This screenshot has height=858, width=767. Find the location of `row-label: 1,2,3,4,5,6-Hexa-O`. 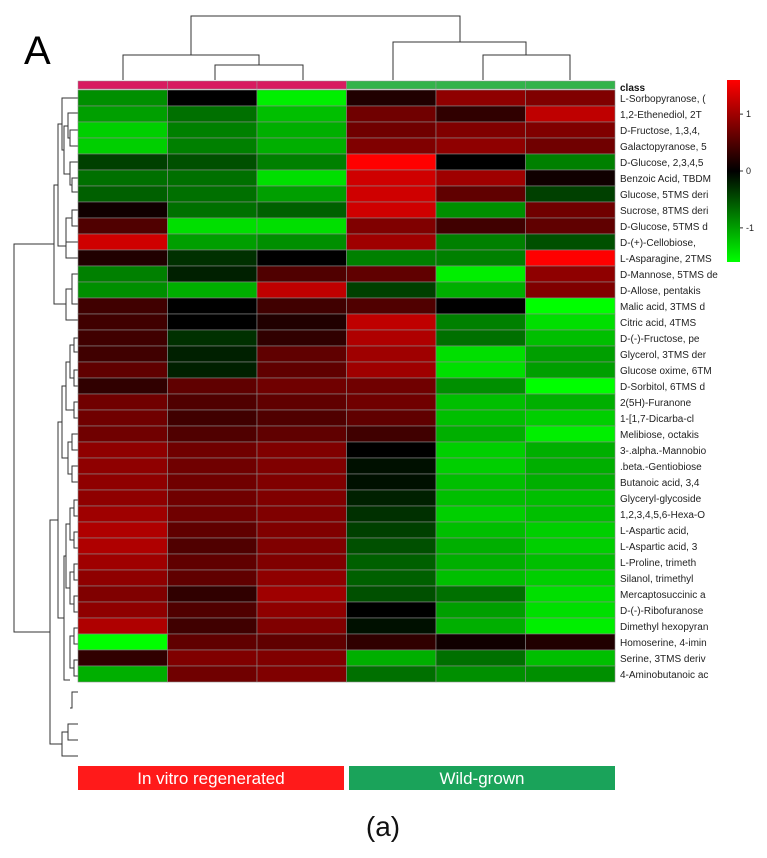

row-label: 1,2,3,4,5,6-Hexa-O is located at coordinates (662, 515).